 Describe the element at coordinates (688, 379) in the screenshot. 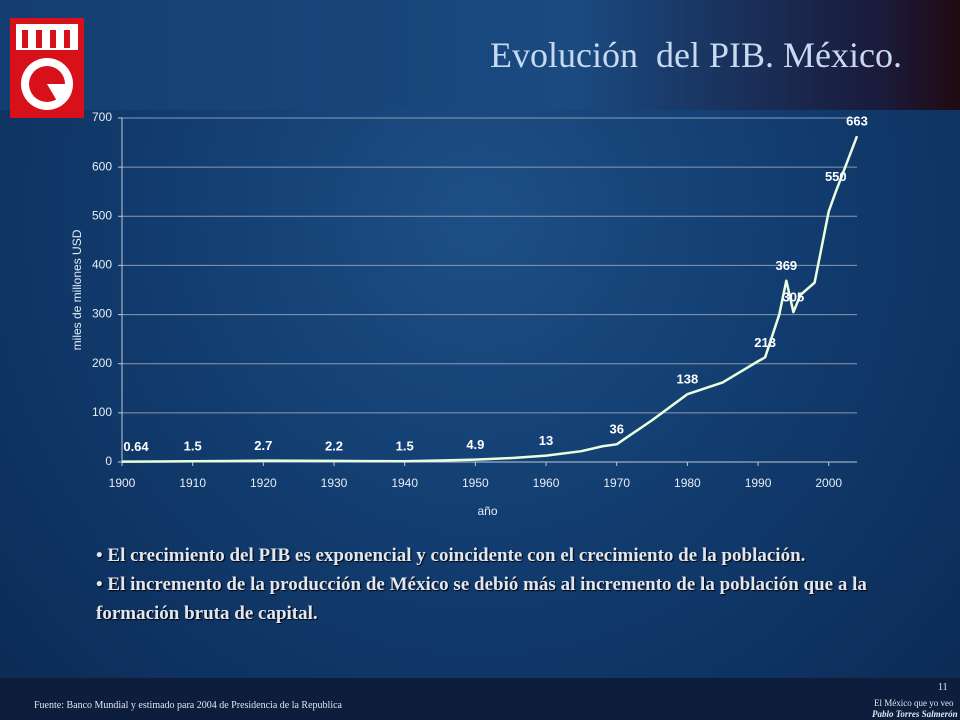

I see `data-label: 138` at that location.